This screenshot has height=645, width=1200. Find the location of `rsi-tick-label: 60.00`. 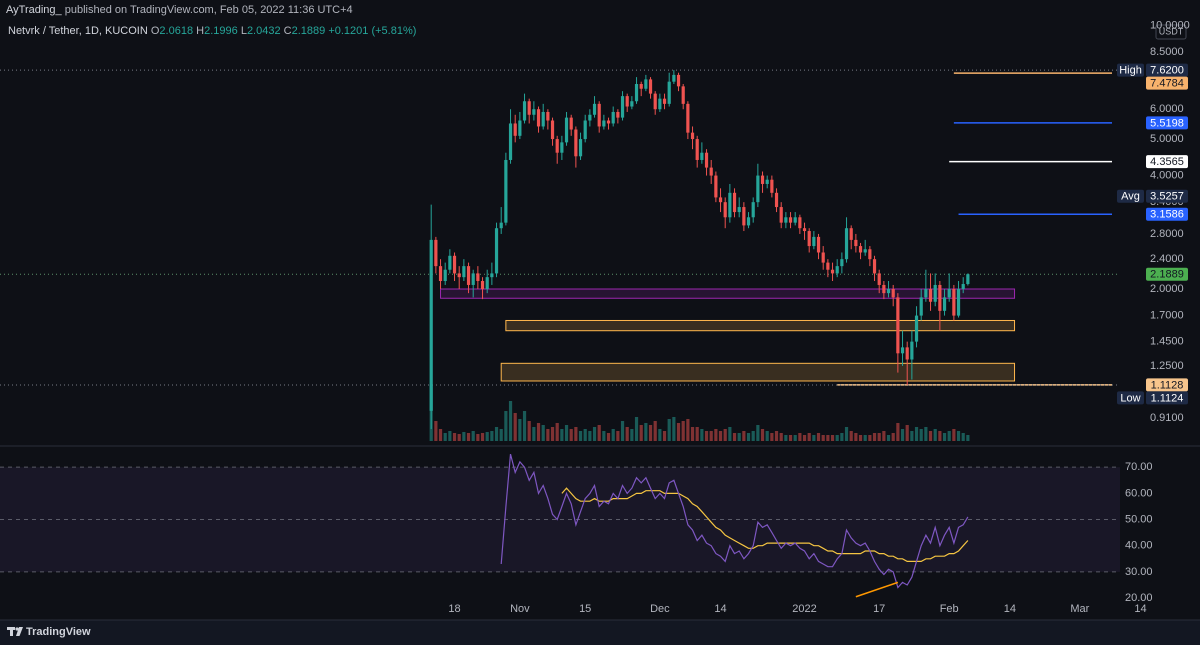

rsi-tick-label: 60.00 is located at coordinates (1139, 493).